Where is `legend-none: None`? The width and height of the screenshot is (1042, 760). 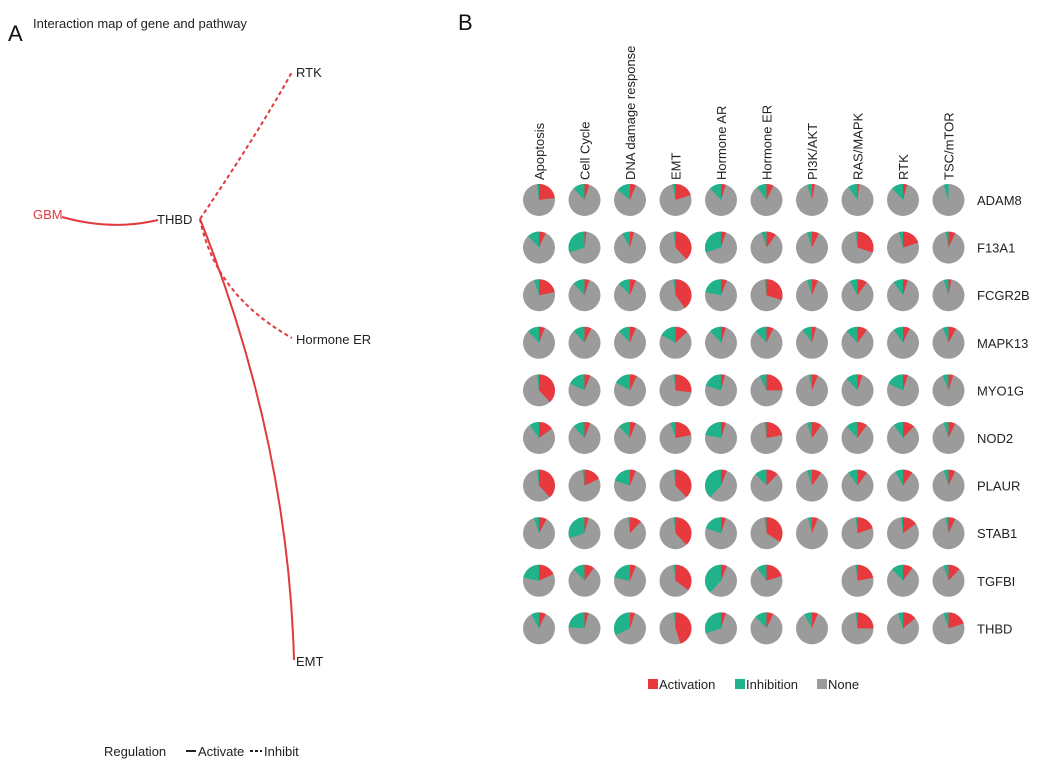 legend-none: None is located at coordinates (843, 684).